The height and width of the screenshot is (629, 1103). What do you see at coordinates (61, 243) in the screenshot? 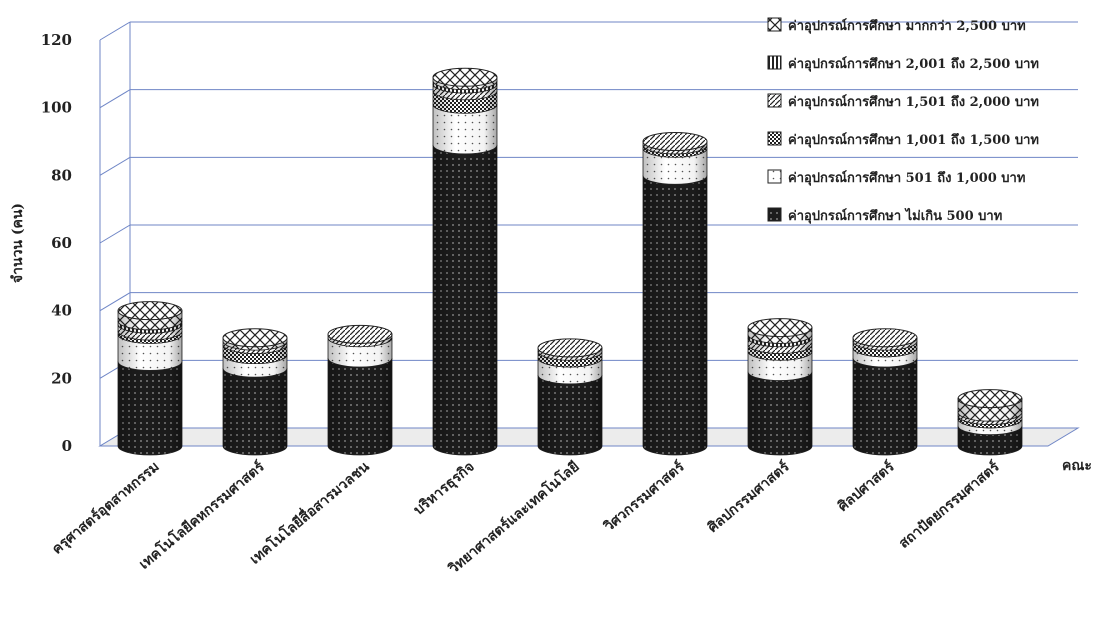
I see `y-tick-label: 60` at bounding box center [61, 243].